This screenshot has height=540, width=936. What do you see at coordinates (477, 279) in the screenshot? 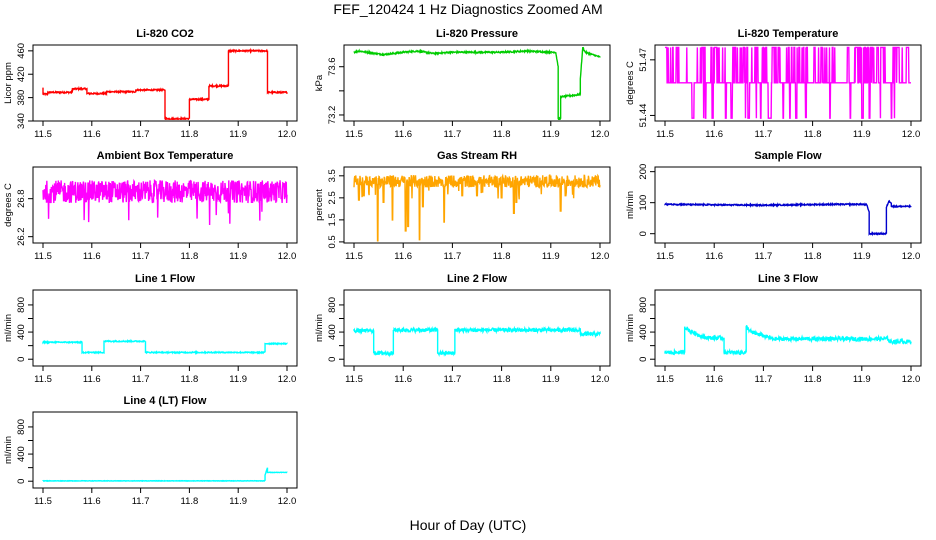
I see `panel-title: Line 2 Flow` at bounding box center [477, 279].